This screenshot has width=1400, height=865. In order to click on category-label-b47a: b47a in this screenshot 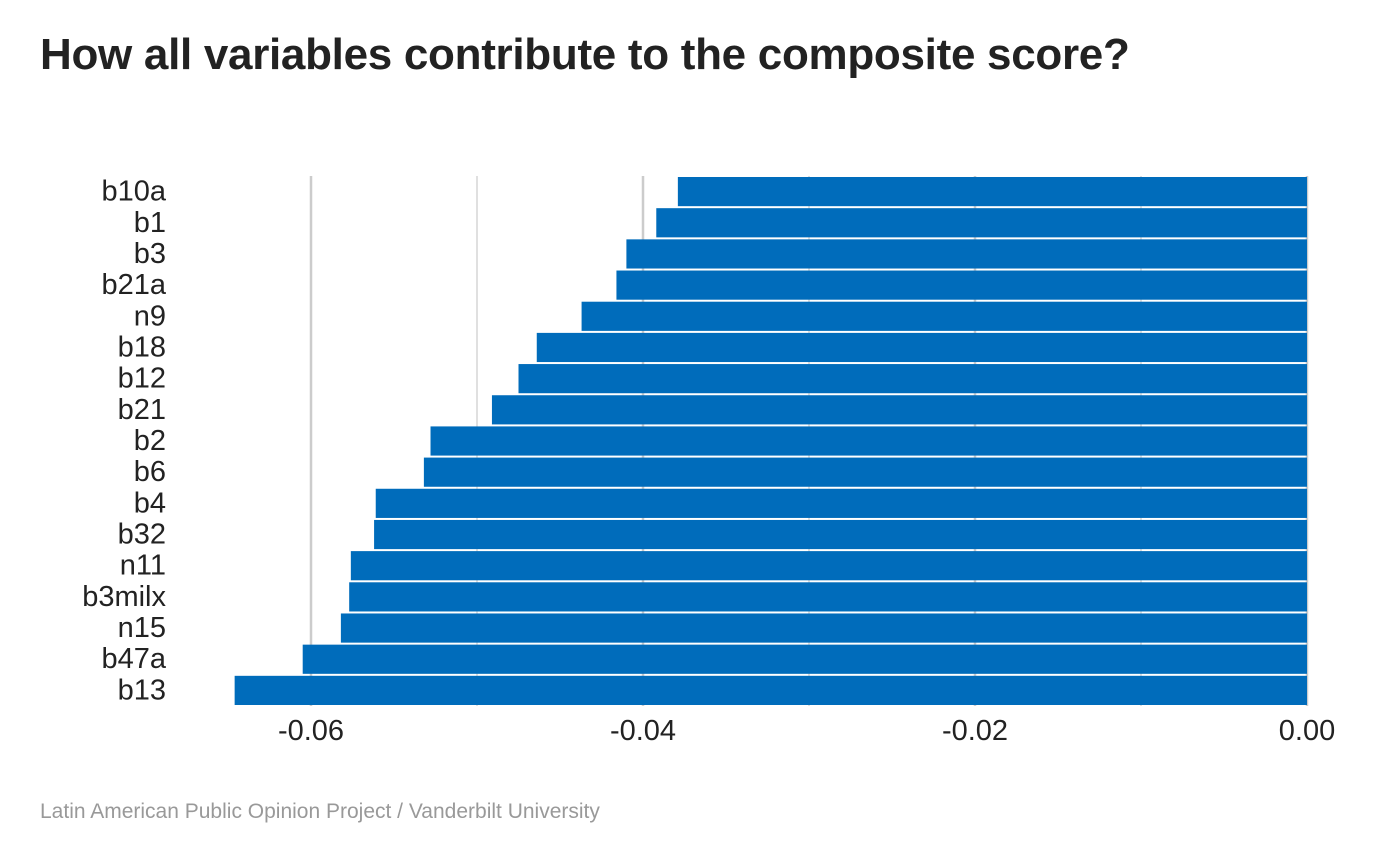, I will do `click(133, 659)`.